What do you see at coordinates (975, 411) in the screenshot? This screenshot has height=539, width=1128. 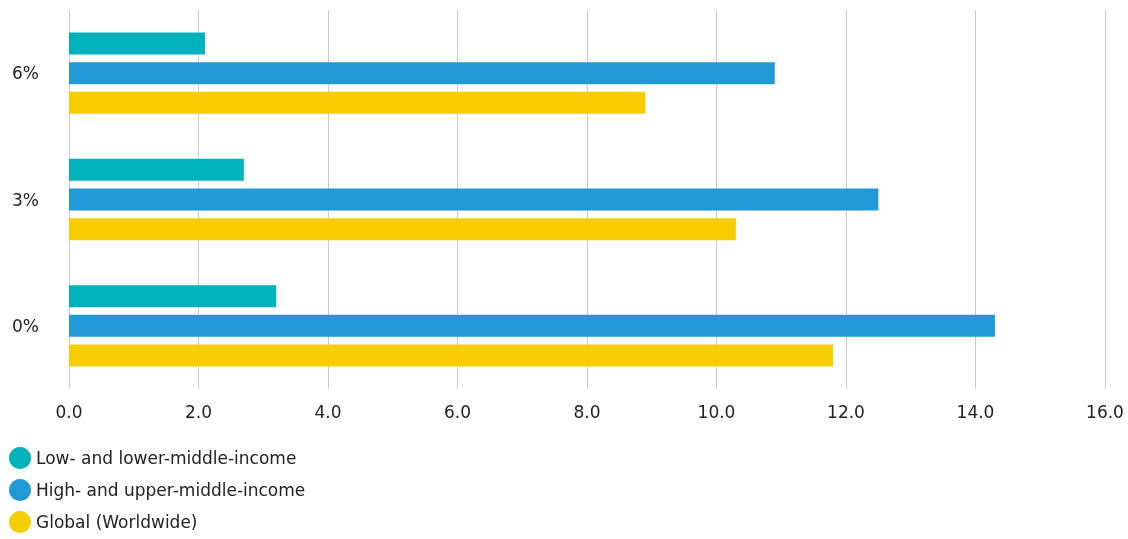 I see `x-tick-label: 14.0` at bounding box center [975, 411].